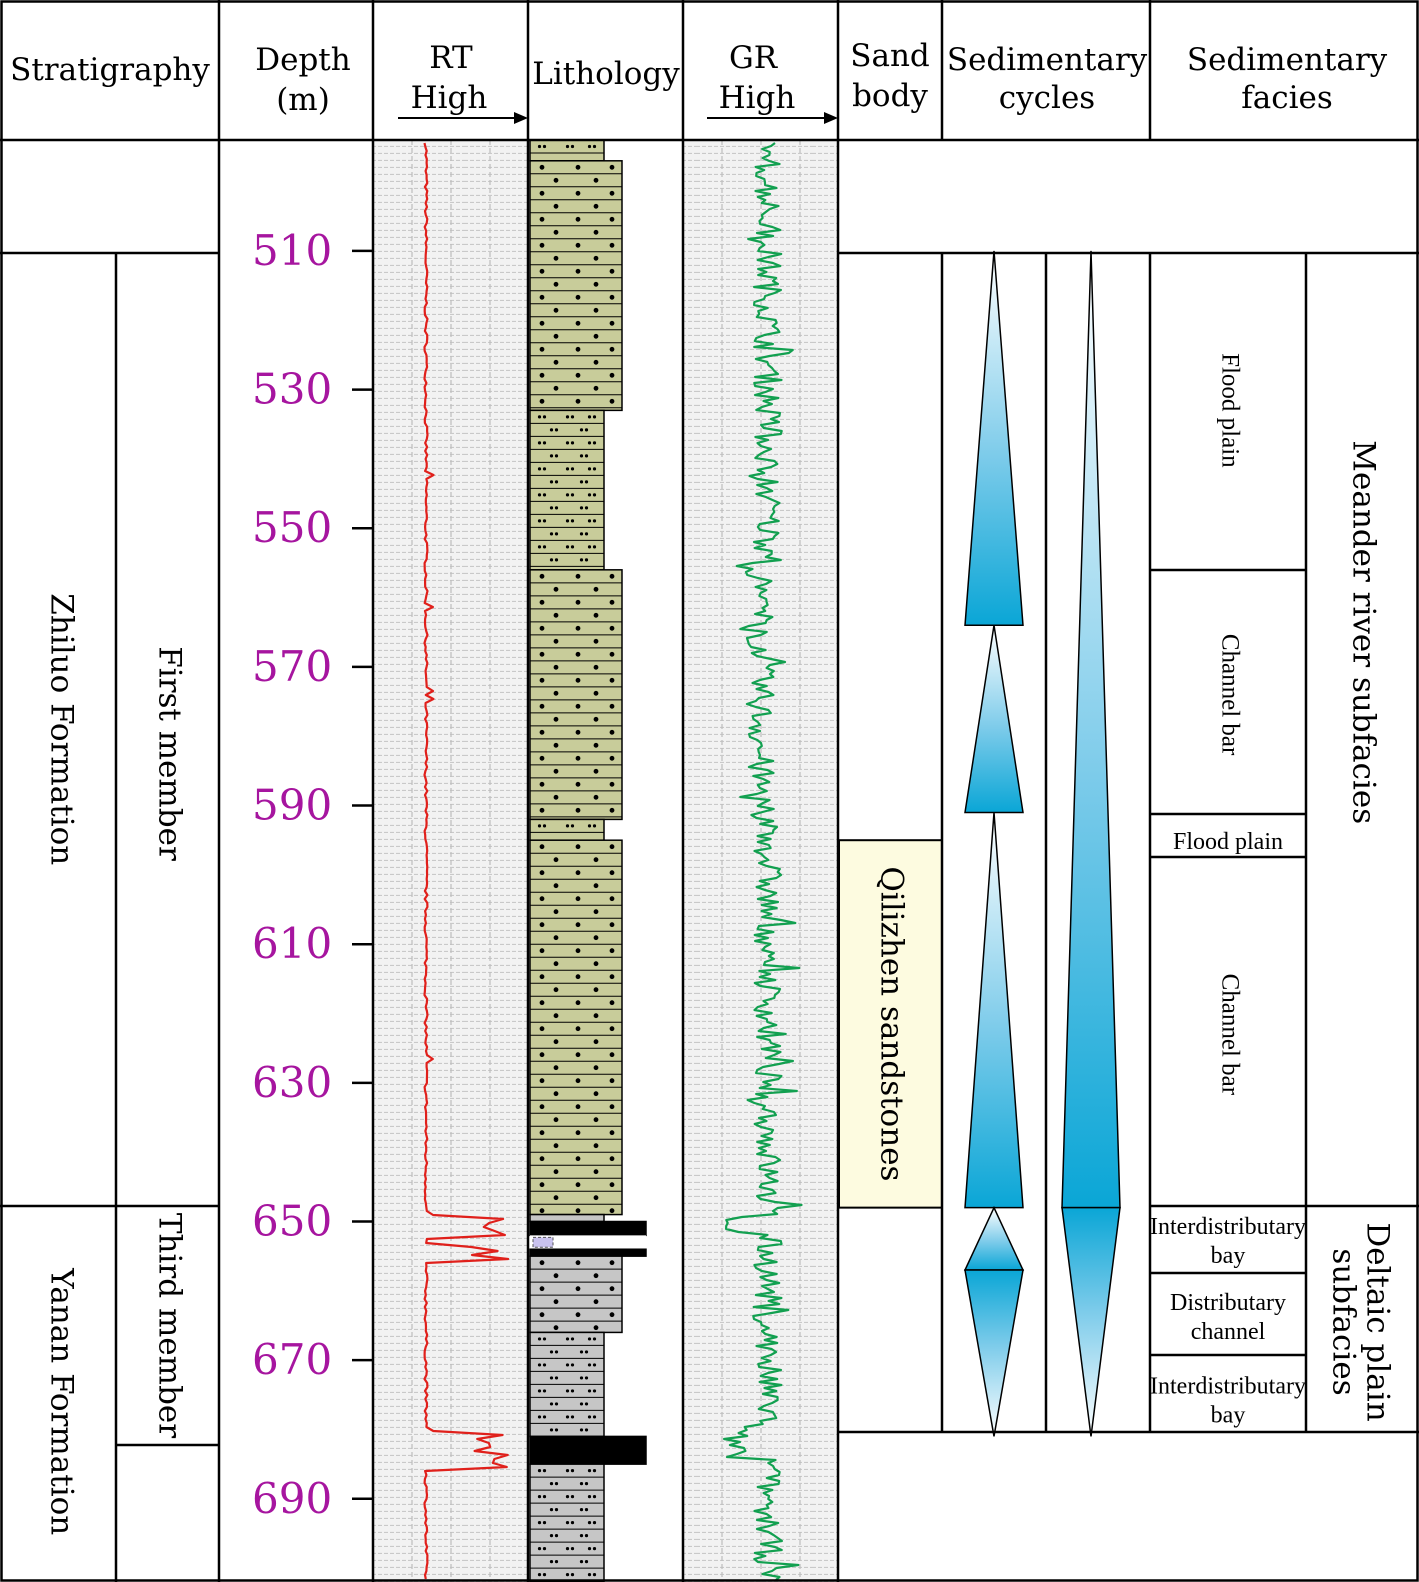 This screenshot has height=1582, width=1419. Describe the element at coordinates (1042, 843) in the screenshot. I see `sedimentary-cycles` at that location.